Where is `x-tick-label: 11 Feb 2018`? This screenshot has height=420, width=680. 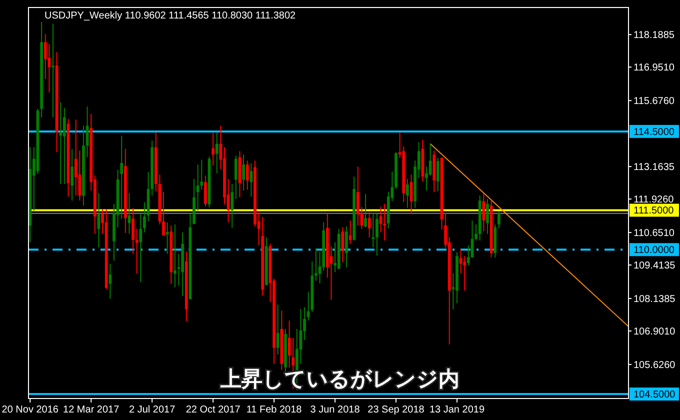 x-tick-label: 11 Feb 2018 is located at coordinates (274, 410).